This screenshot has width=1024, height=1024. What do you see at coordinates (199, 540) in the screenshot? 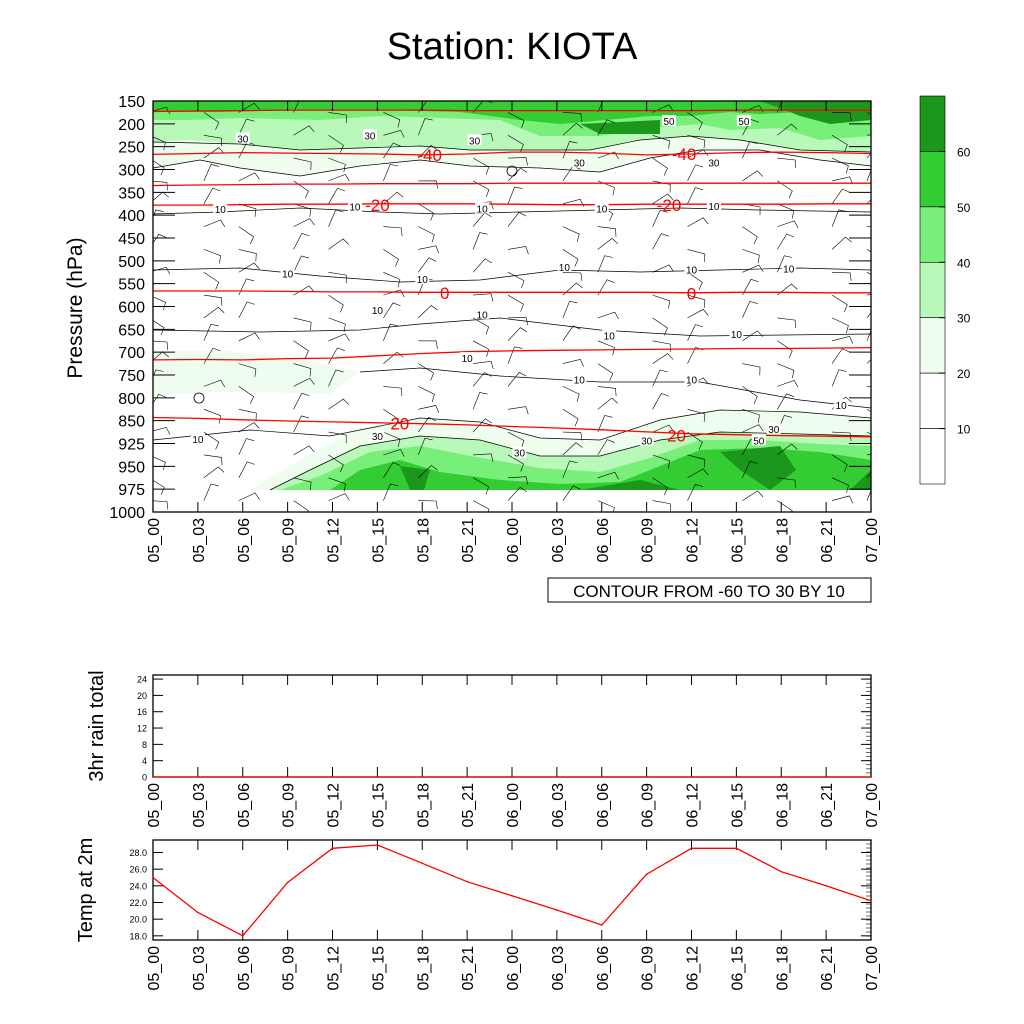
I see `cross-section-time-label: 05_03` at bounding box center [199, 540].